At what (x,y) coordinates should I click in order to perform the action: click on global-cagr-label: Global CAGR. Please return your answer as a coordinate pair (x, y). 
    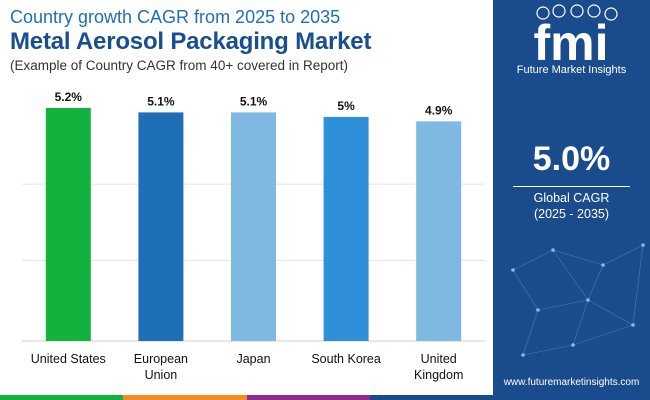
    Looking at the image, I should click on (571, 198).